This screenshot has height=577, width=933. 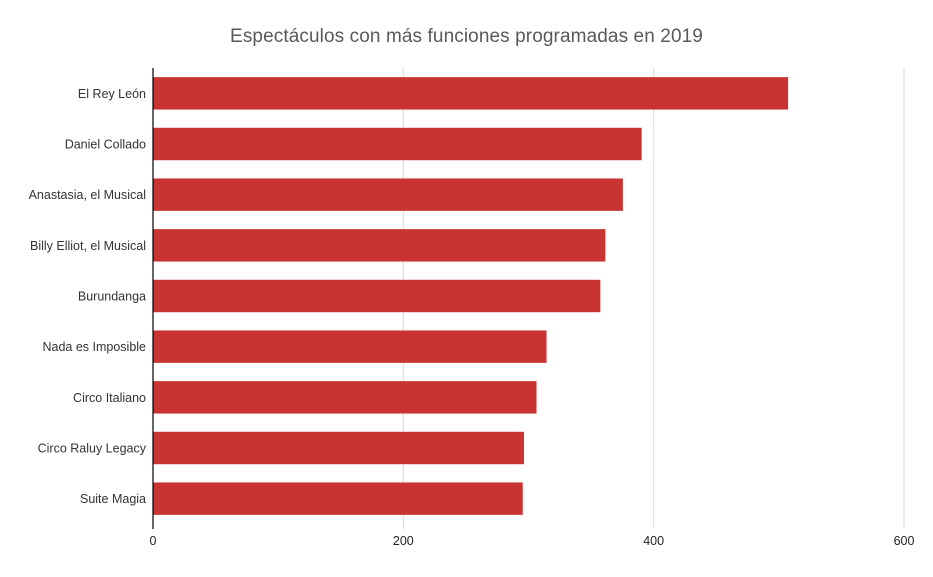 What do you see at coordinates (388, 194) in the screenshot?
I see `bar-anastasia-el-musical` at bounding box center [388, 194].